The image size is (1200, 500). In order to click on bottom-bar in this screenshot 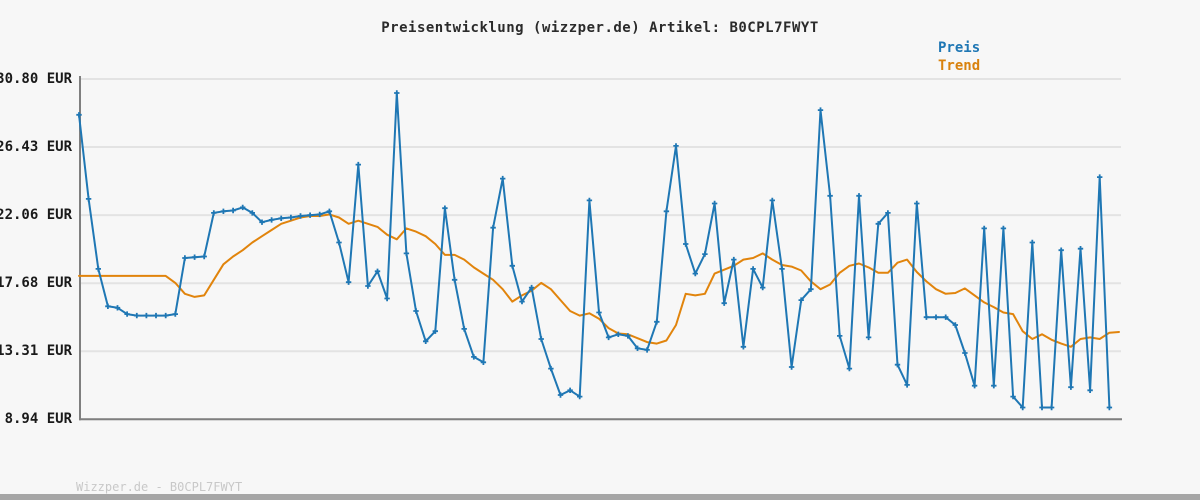, I will do `click(600, 497)`.